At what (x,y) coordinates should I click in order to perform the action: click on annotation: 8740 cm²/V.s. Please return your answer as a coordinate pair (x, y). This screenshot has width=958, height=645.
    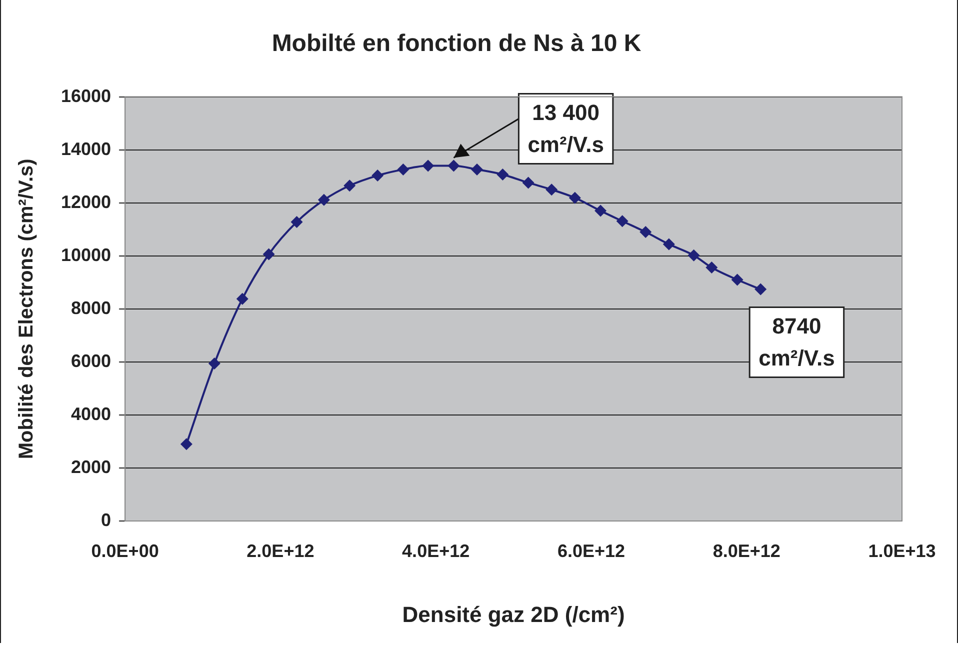
    Looking at the image, I should click on (796, 341).